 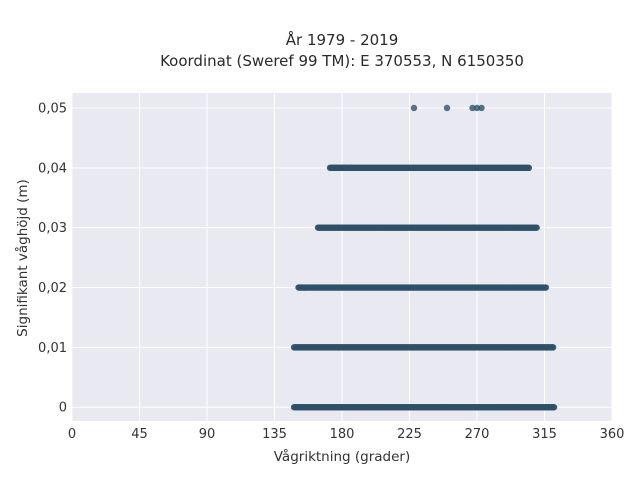 I want to click on x-axis-label: Vågriktning (grader), so click(x=342, y=456).